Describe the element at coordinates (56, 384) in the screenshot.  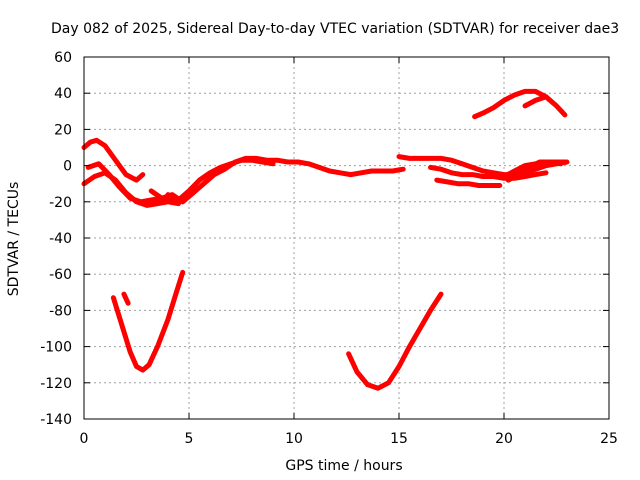
I see `y-tick-label: -120` at that location.